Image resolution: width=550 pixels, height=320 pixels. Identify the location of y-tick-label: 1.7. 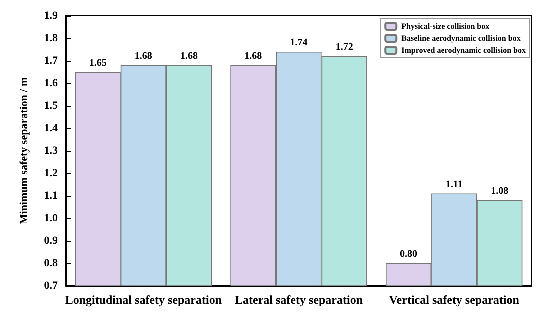
(51, 61).